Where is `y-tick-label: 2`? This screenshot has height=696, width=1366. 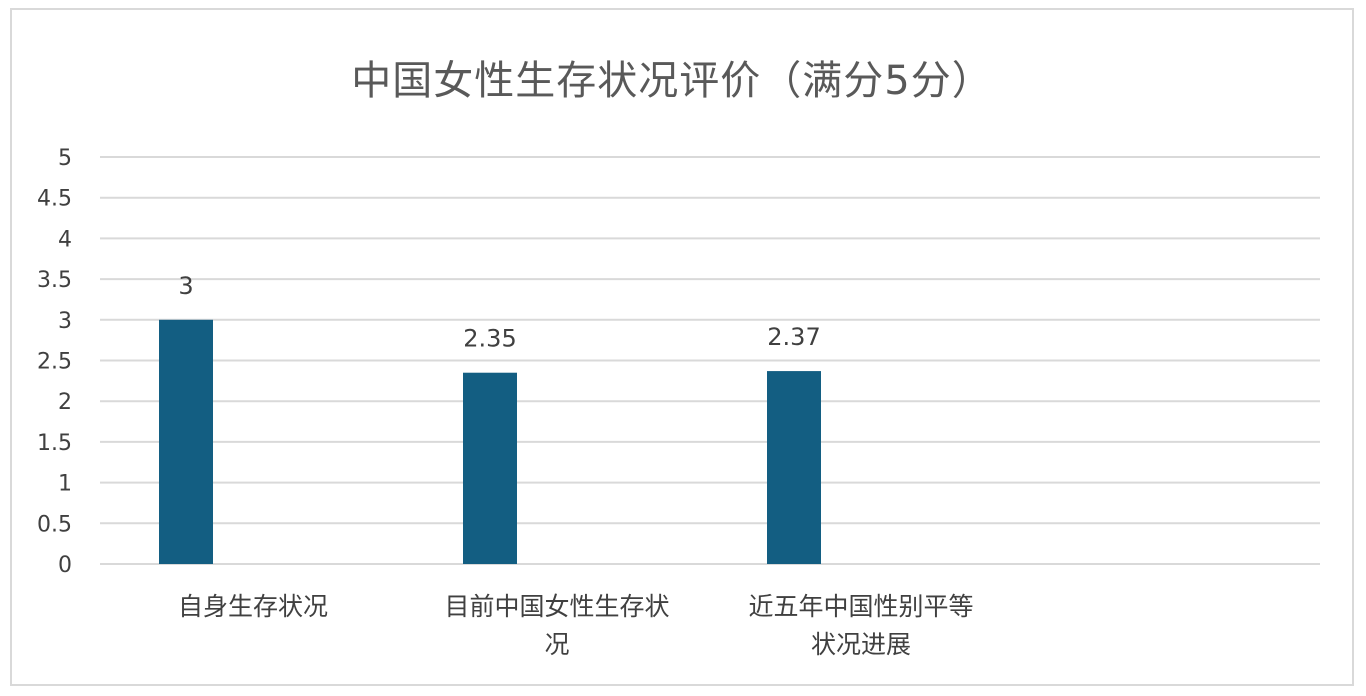 y-tick-label: 2 is located at coordinates (65, 402).